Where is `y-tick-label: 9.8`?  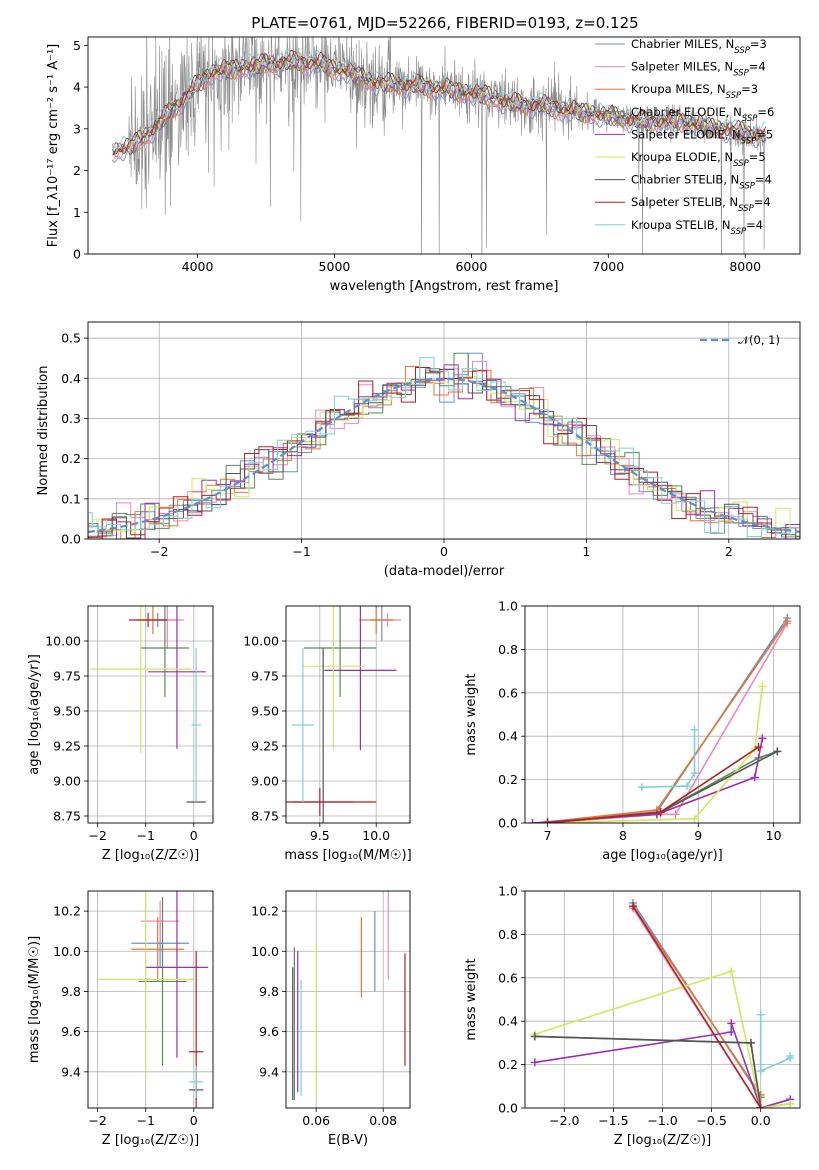
y-tick-label: 9.8 is located at coordinates (269, 991).